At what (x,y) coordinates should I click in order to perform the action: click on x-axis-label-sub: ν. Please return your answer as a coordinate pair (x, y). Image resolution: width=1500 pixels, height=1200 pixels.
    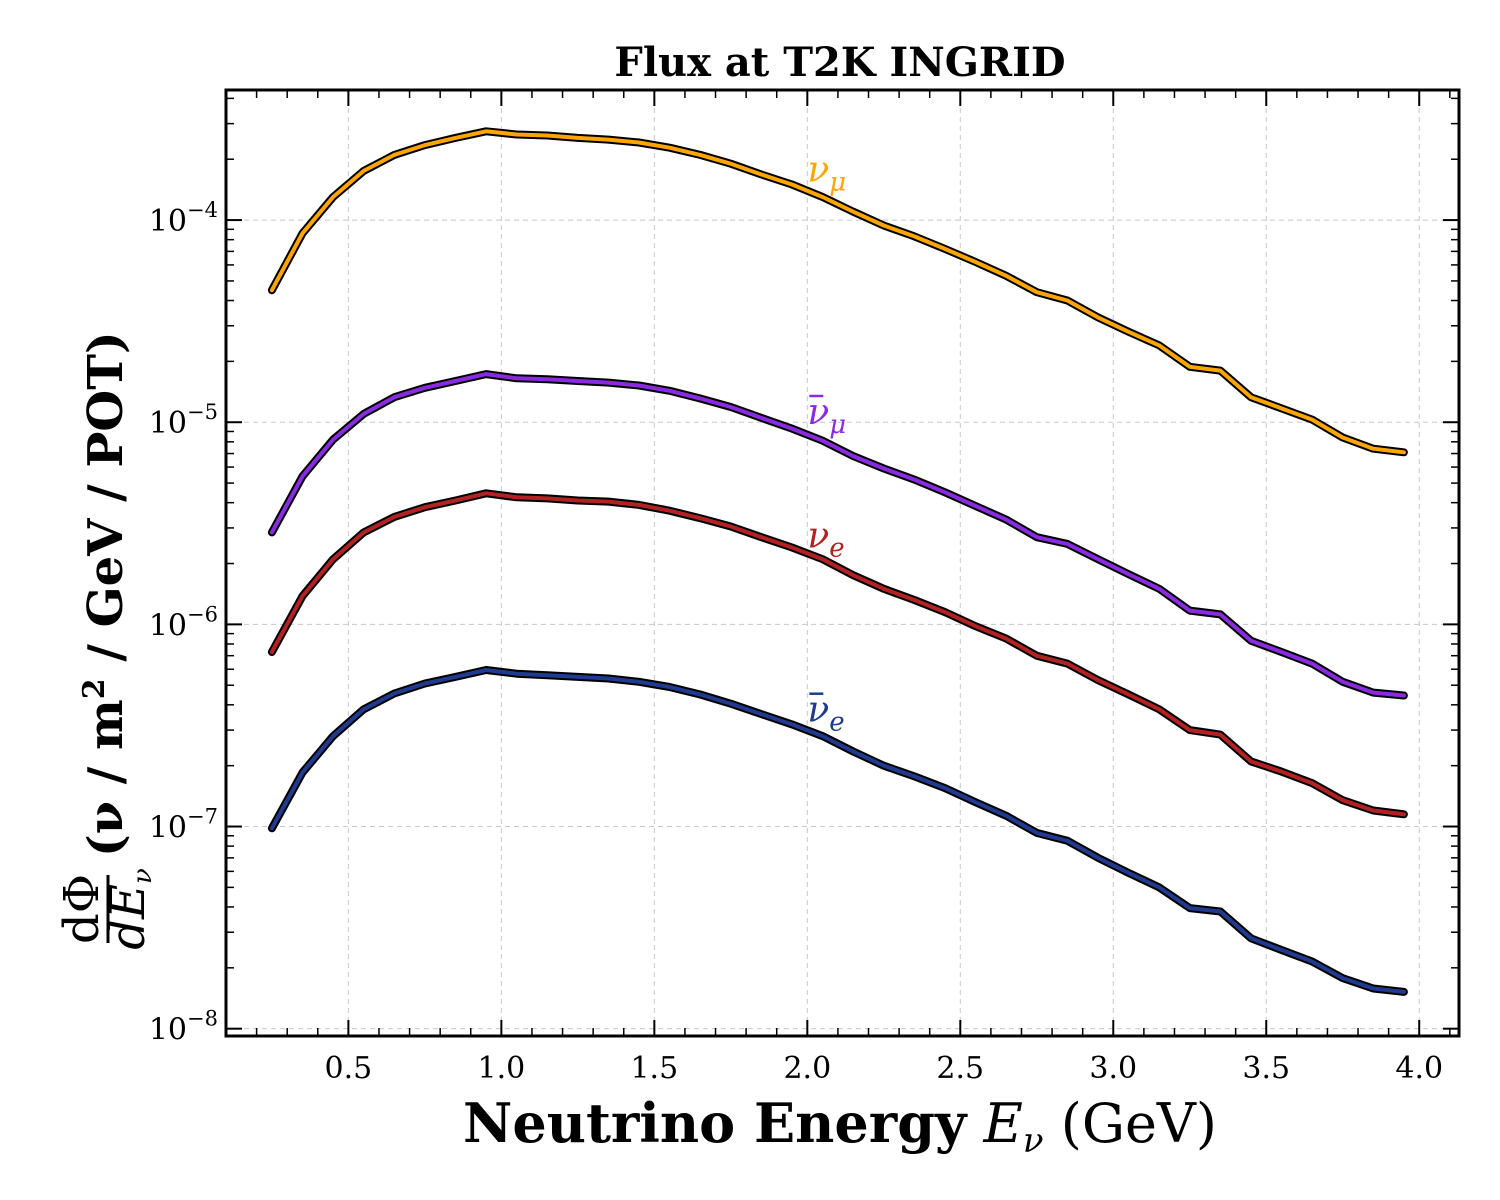
    Looking at the image, I should click on (1033, 1141).